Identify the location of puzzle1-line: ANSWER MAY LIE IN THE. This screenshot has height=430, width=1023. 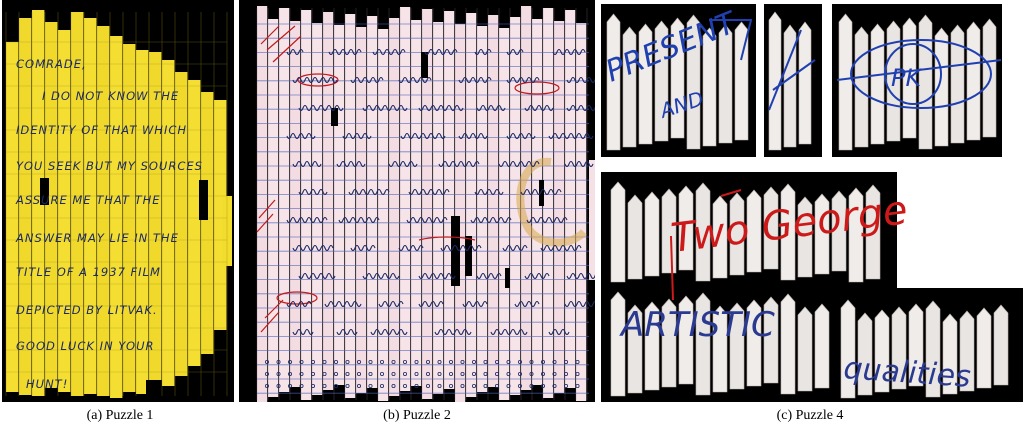
(97, 238).